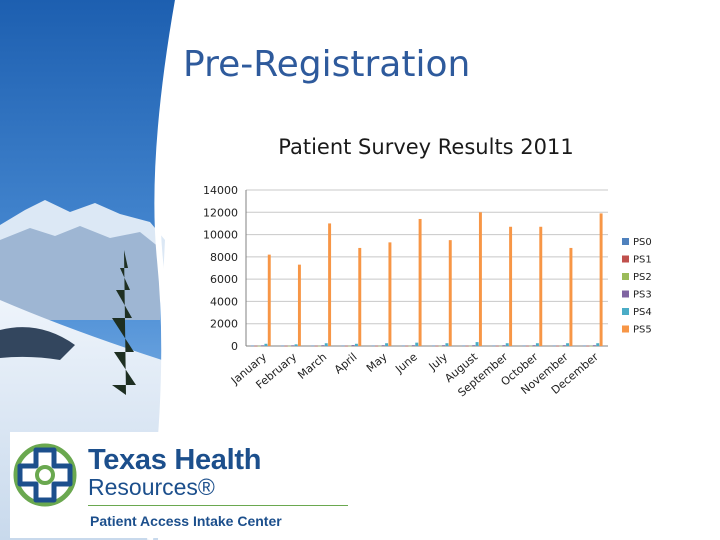 Image resolution: width=720 pixels, height=540 pixels. What do you see at coordinates (234, 346) in the screenshot?
I see `y-tick-label: 0` at bounding box center [234, 346].